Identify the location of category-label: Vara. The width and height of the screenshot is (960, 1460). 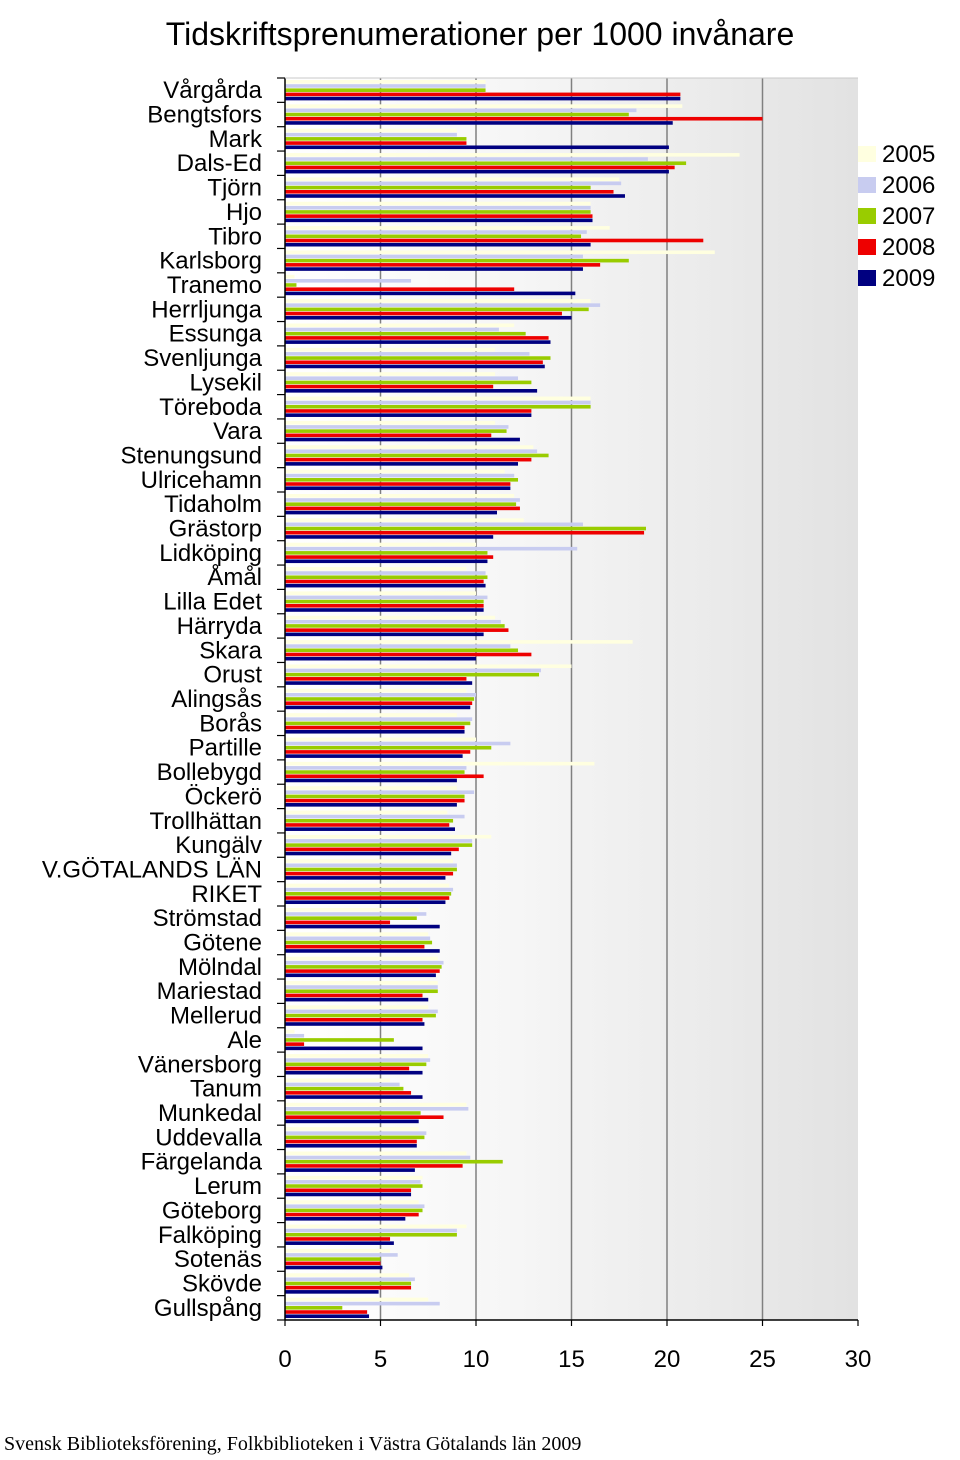
(238, 431).